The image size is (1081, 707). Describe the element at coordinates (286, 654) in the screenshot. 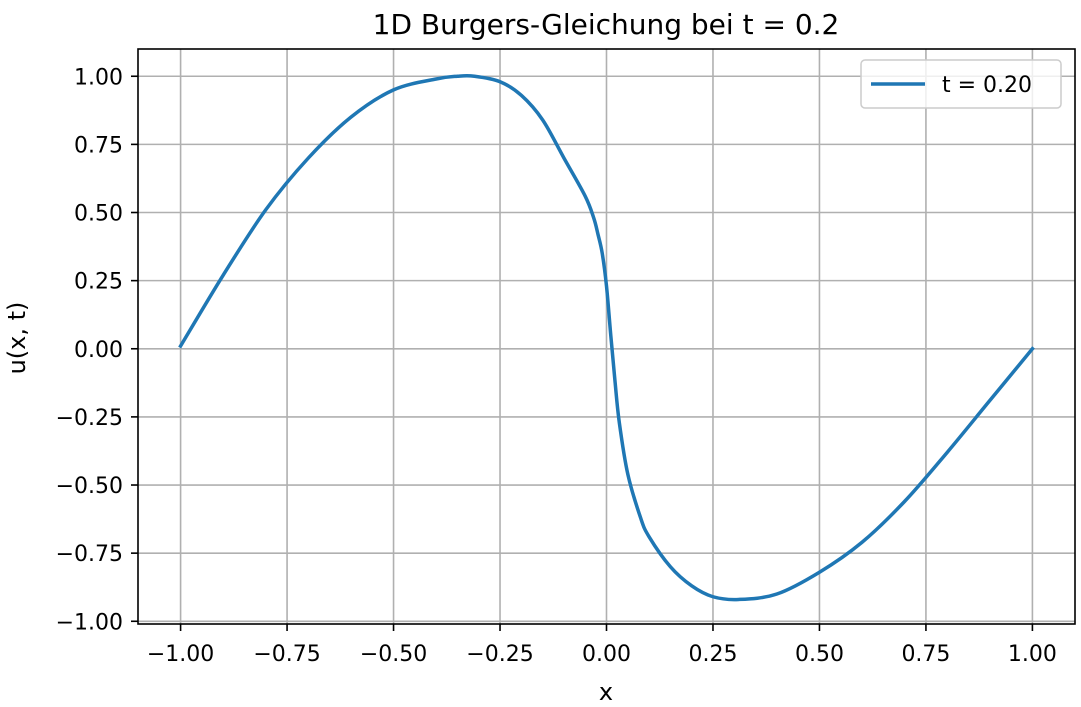

I see `x-tick-label: −0.75` at that location.